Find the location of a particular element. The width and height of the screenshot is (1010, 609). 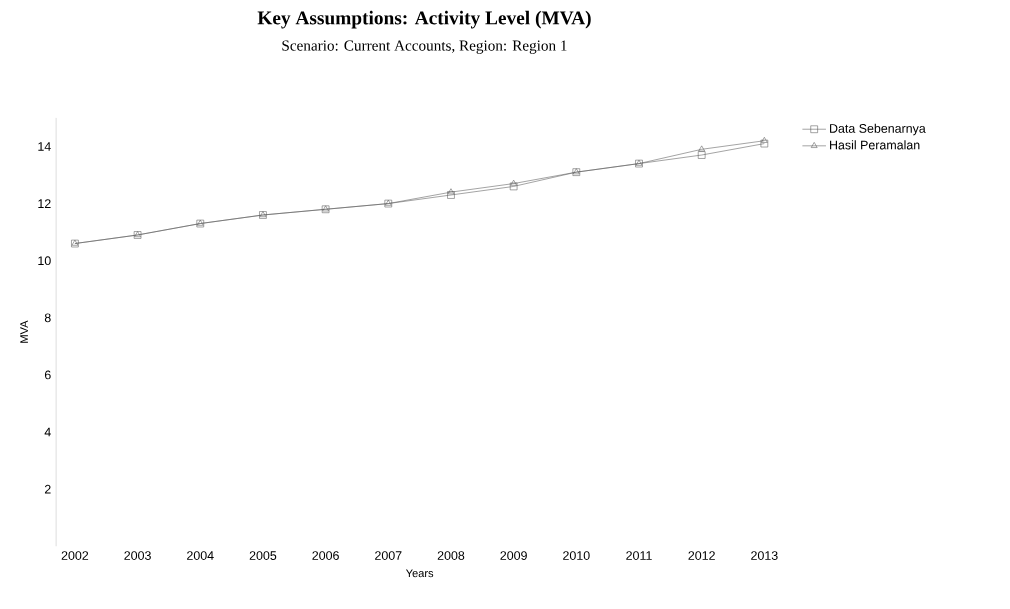

x-tick-label: 2005 is located at coordinates (263, 555).